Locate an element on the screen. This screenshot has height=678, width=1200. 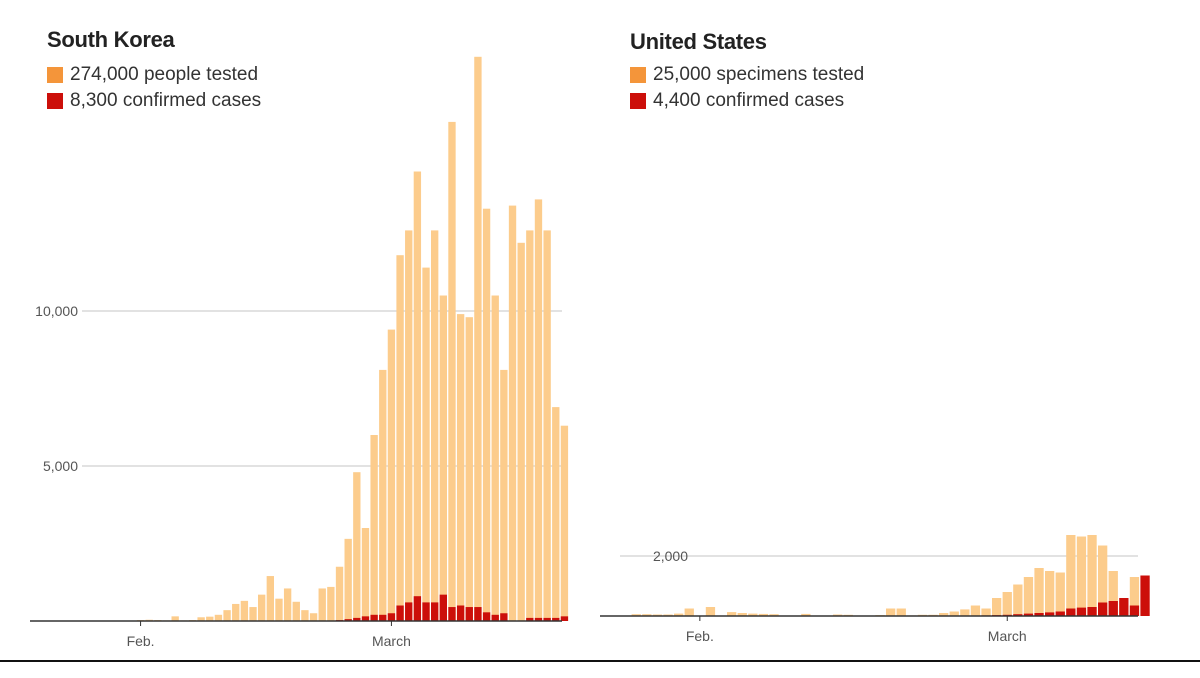
legend-label-cases: 8,300 confirmed cases is located at coordinates (166, 100).